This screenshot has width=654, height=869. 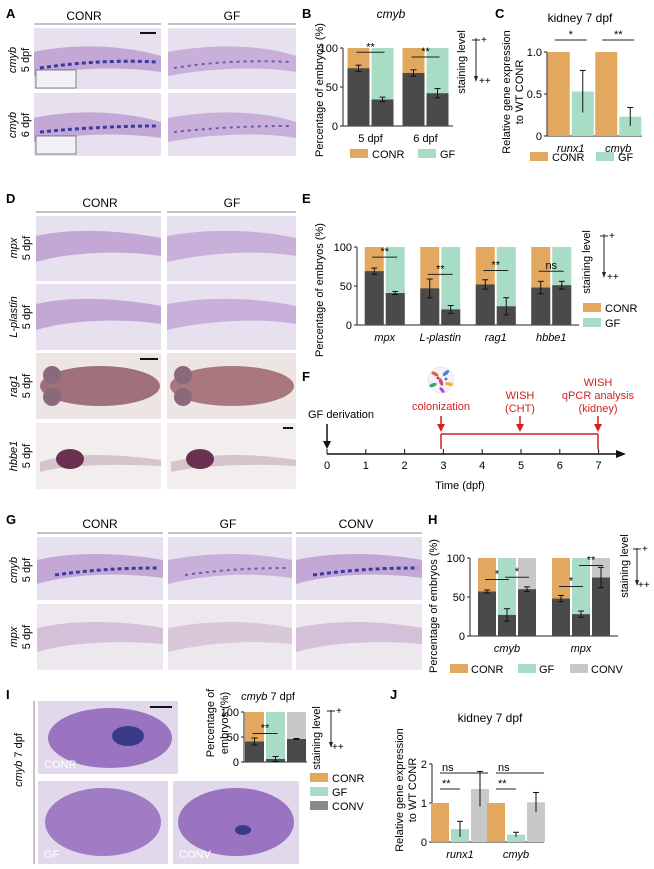 What do you see at coordinates (413, 790) in the screenshot?
I see `panel-j-ylabel-2: to WT CONR` at bounding box center [413, 790].